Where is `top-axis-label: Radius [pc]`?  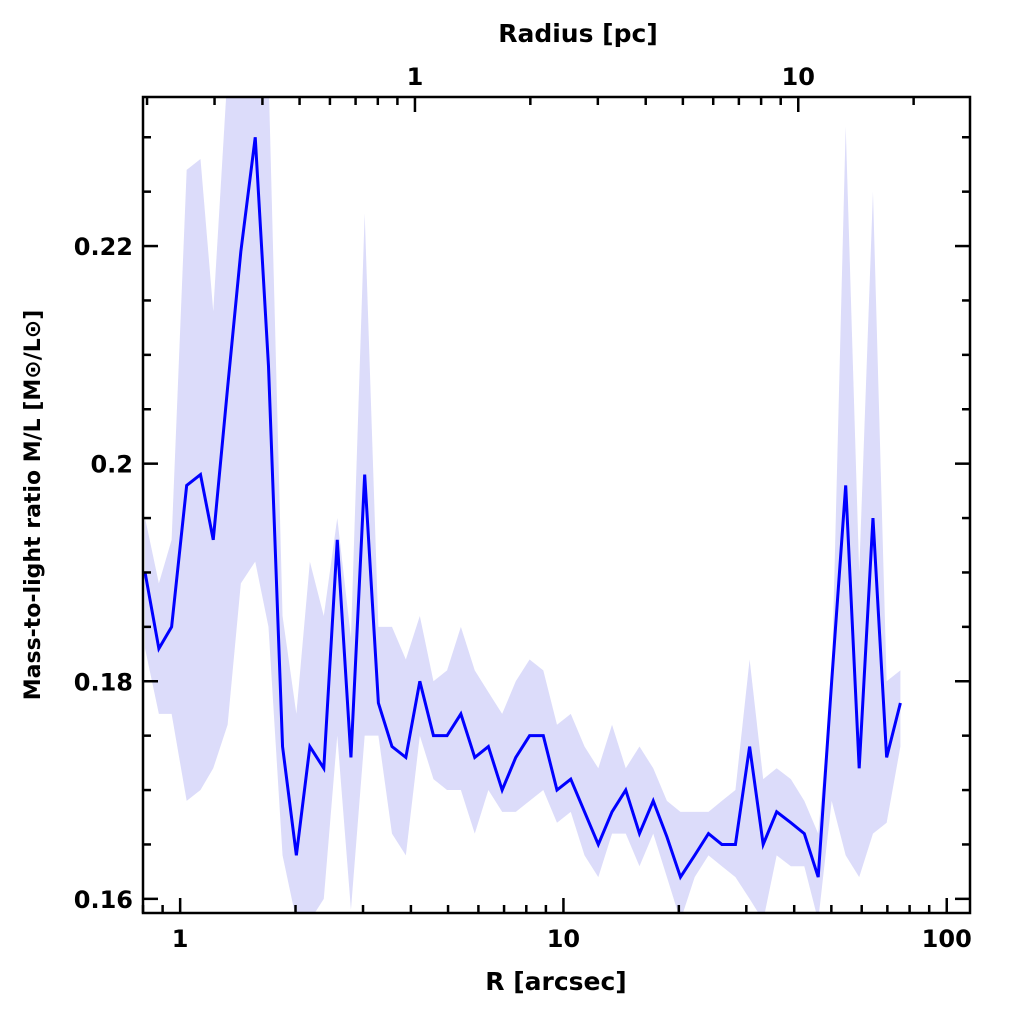 top-axis-label: Radius [pc] is located at coordinates (578, 33).